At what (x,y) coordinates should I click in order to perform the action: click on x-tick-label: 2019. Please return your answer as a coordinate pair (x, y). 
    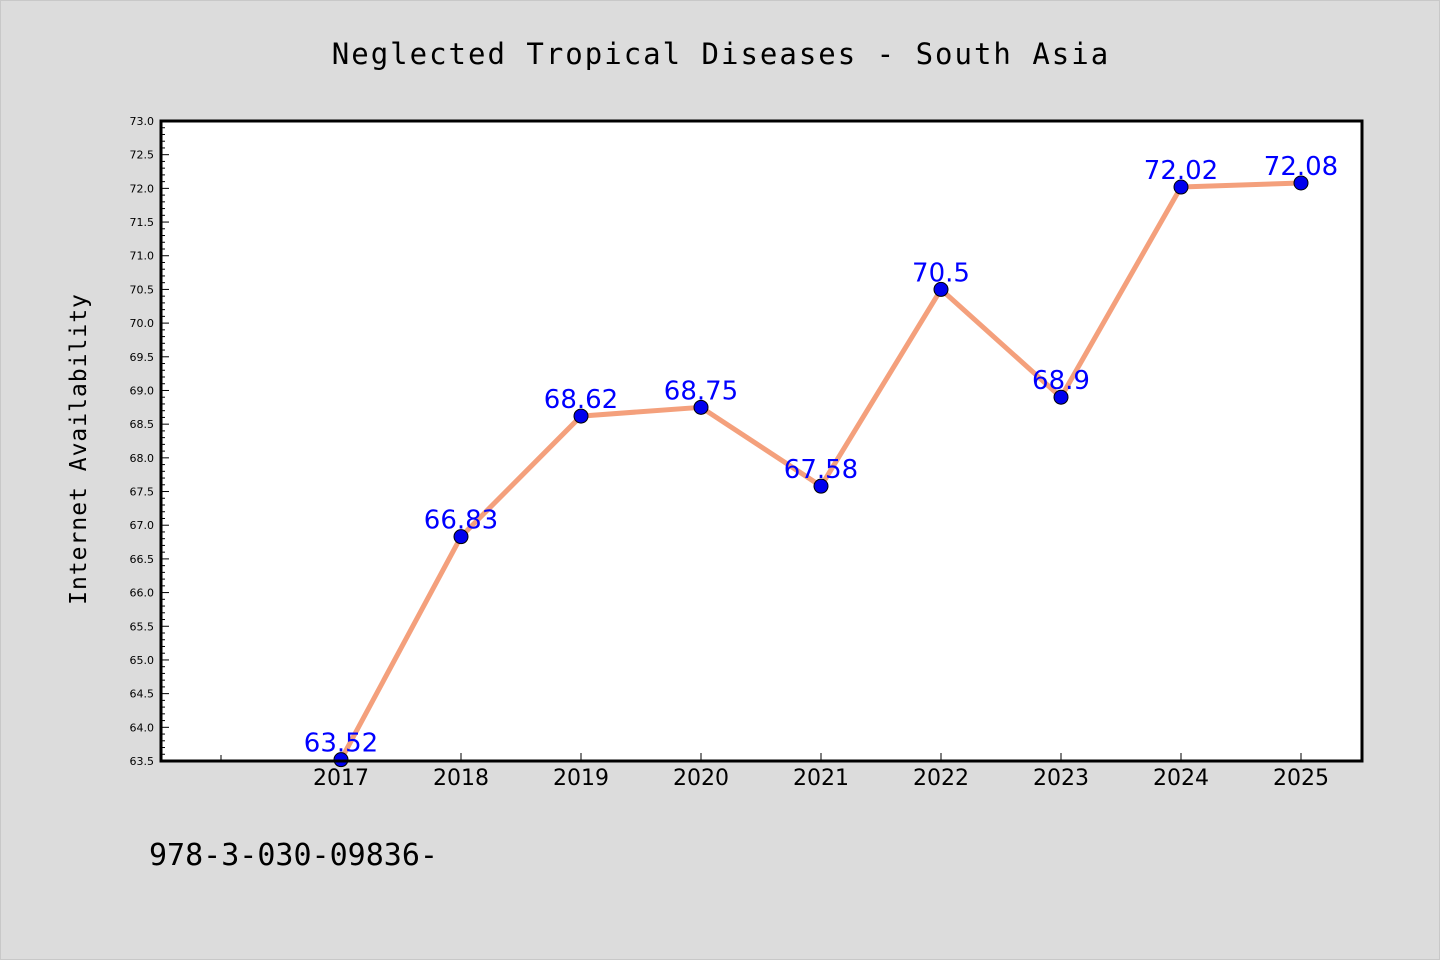
    Looking at the image, I should click on (581, 778).